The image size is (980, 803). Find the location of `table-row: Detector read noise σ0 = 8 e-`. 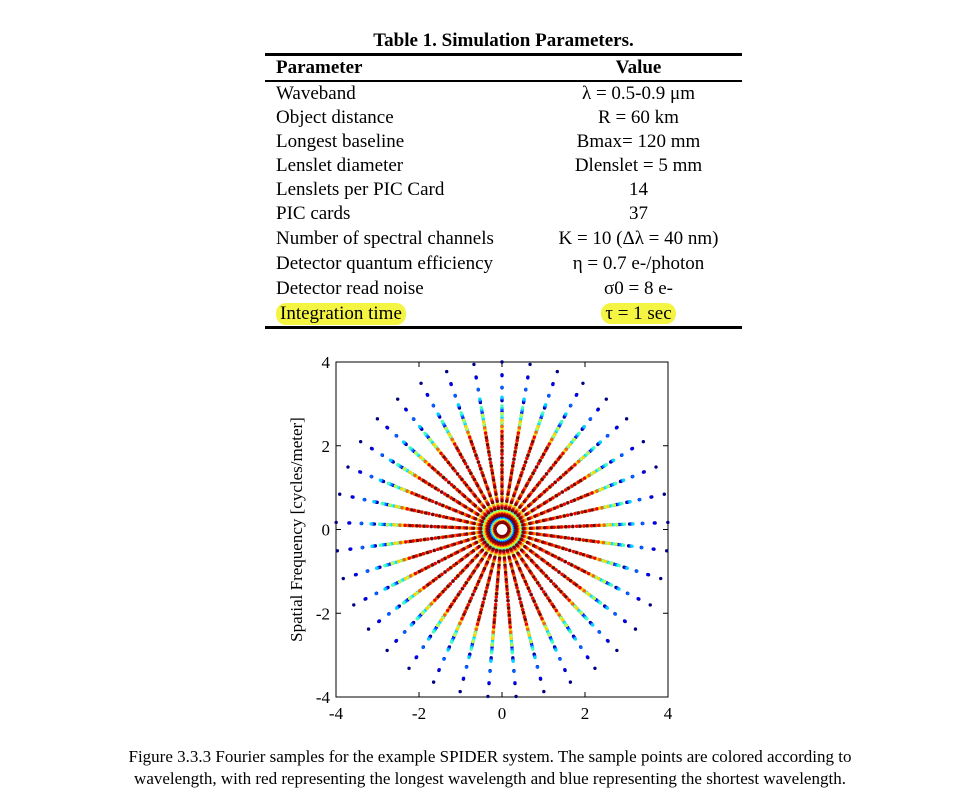

table-row: Detector read noise σ0 = 8 e- is located at coordinates (503, 290).